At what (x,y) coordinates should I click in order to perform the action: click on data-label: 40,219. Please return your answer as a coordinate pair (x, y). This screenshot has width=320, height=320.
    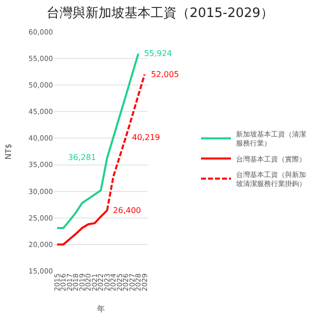
    Looking at the image, I should click on (146, 137).